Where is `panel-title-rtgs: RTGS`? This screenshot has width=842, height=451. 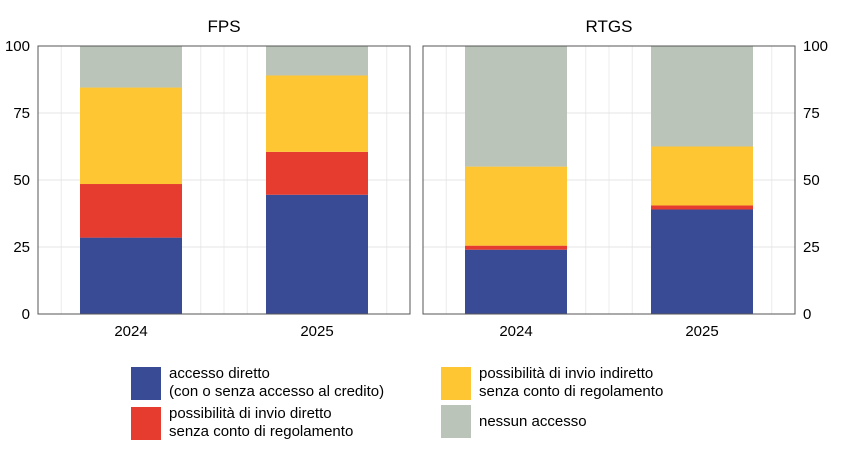
panel-title-rtgs: RTGS is located at coordinates (609, 26).